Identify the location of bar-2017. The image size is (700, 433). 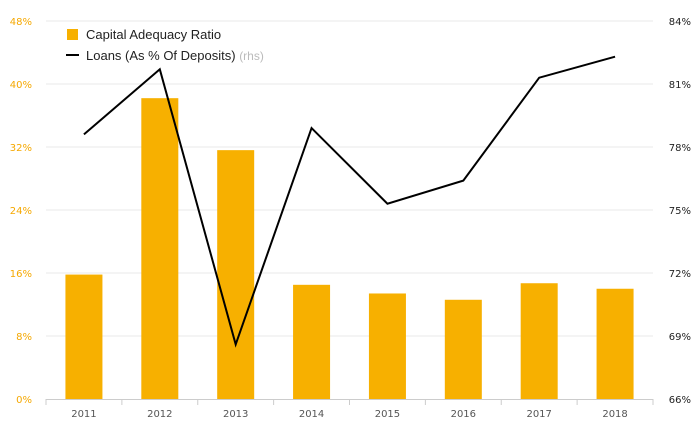
(539, 341).